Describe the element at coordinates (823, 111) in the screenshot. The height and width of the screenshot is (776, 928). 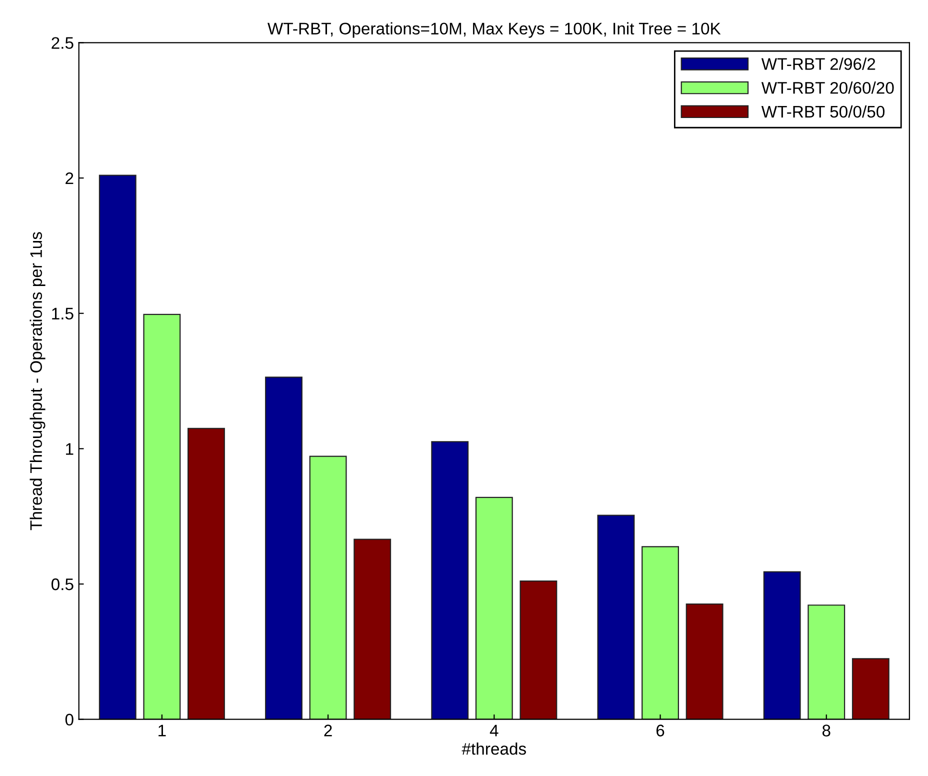
I see `legend-label: WT-RBT 50/0/50` at that location.